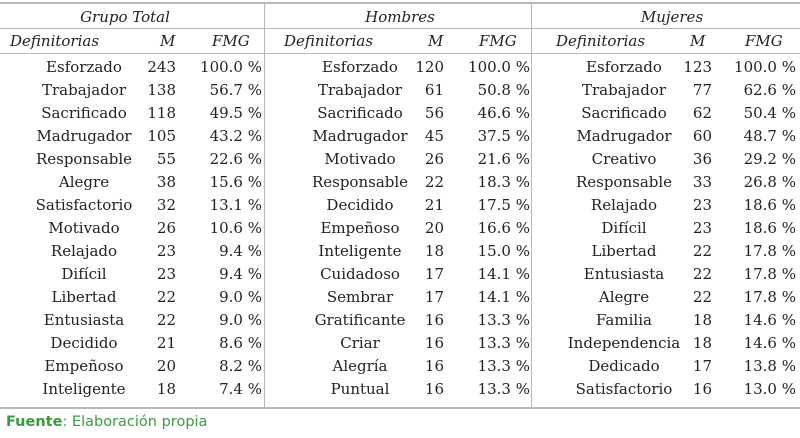  Describe the element at coordinates (84, 343) in the screenshot. I see `definitoria-cell: Decidido` at that location.